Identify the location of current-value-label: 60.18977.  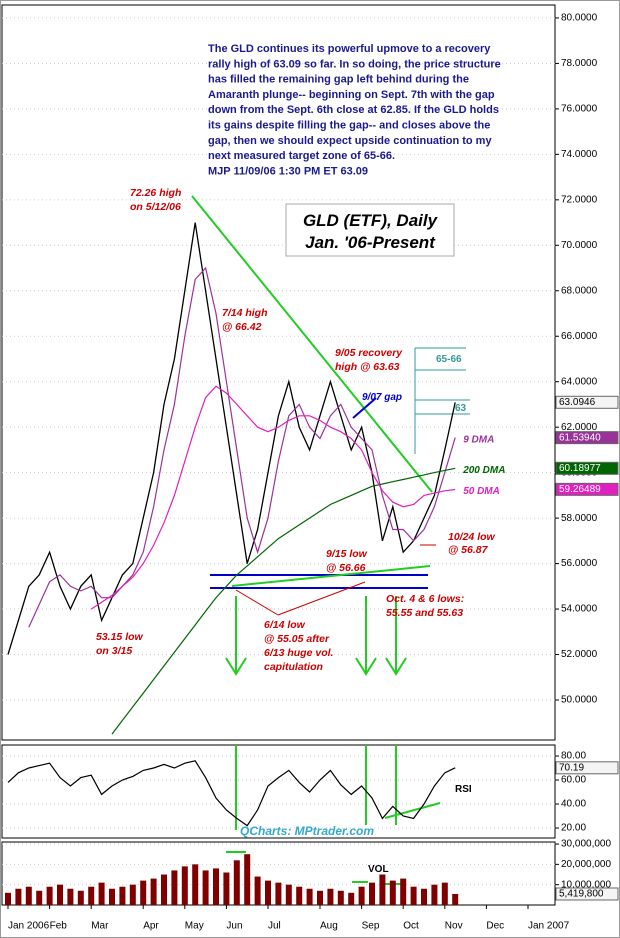
(580, 468).